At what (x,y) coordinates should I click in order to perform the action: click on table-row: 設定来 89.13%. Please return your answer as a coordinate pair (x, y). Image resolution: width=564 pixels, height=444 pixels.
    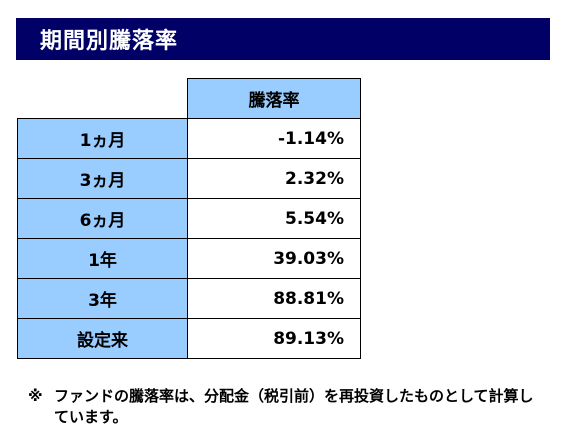
    Looking at the image, I should click on (189, 338).